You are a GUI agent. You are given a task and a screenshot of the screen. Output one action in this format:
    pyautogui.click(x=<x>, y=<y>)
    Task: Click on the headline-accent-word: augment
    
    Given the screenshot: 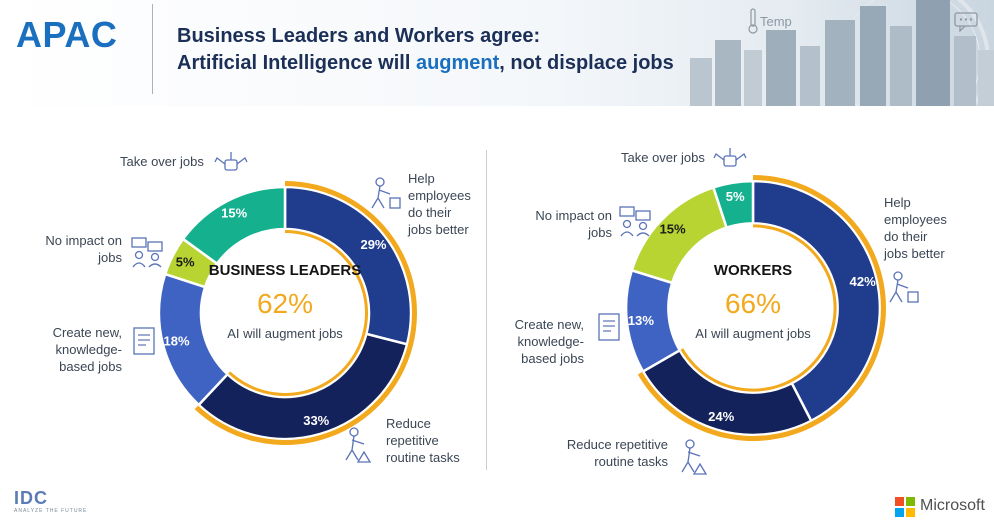 What is the action you would take?
    pyautogui.click(x=457, y=63)
    